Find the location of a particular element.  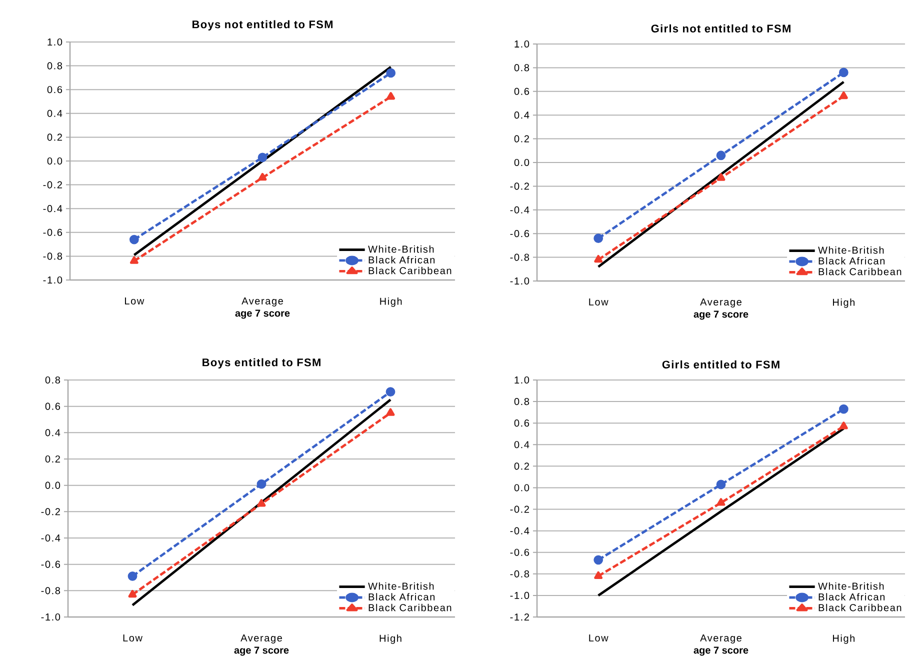

y-tick-label: -1.2 is located at coordinates (519, 617).